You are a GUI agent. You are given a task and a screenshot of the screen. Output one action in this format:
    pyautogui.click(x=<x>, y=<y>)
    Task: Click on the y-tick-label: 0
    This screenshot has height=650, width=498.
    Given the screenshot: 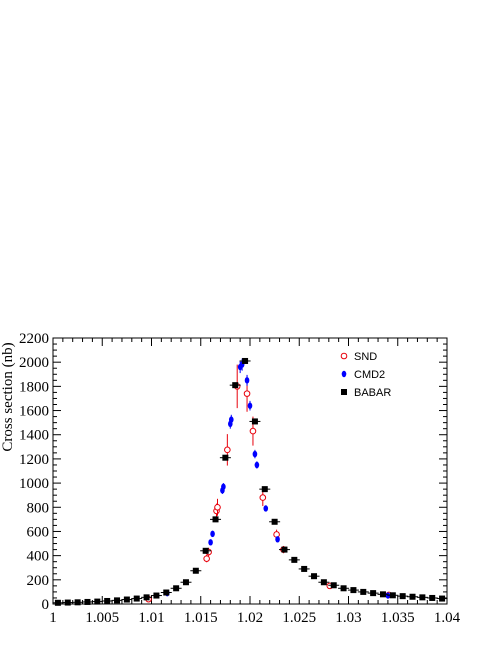 What is the action you would take?
    pyautogui.click(x=46, y=605)
    